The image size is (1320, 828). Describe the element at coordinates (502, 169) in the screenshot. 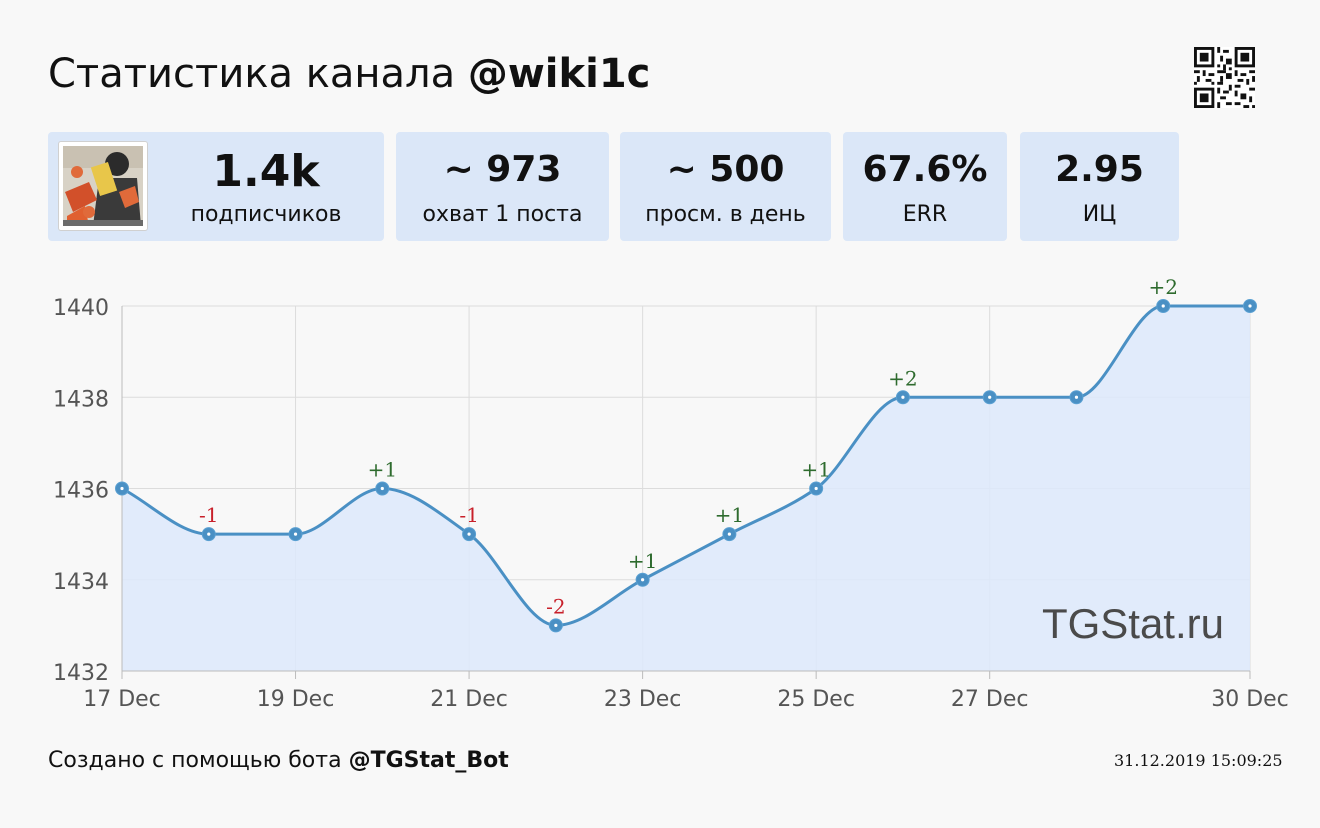

I see `stat-value: ~ 973` at that location.